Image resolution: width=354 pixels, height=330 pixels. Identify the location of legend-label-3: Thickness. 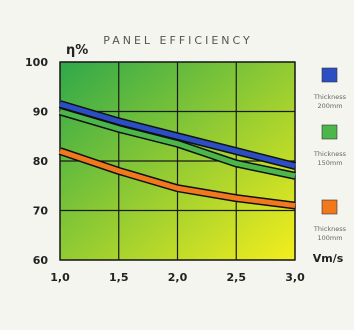
(330, 229).